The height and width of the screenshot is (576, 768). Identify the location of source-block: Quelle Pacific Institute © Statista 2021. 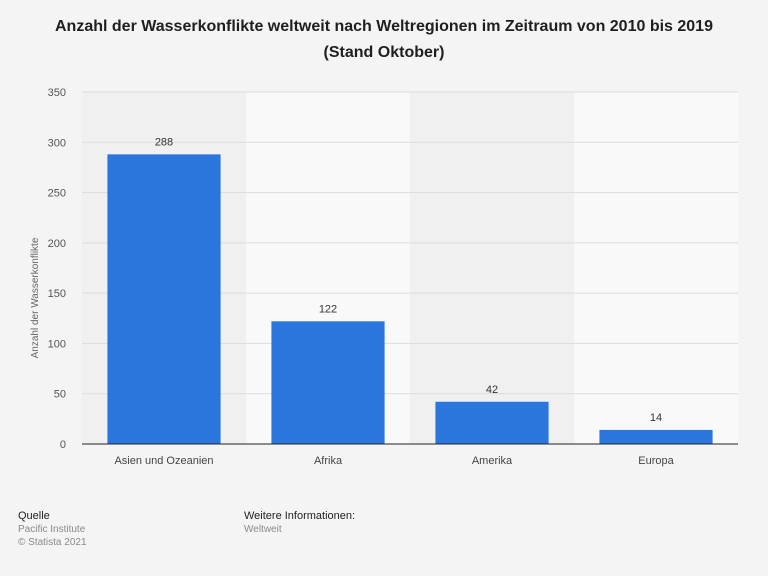
(52, 529).